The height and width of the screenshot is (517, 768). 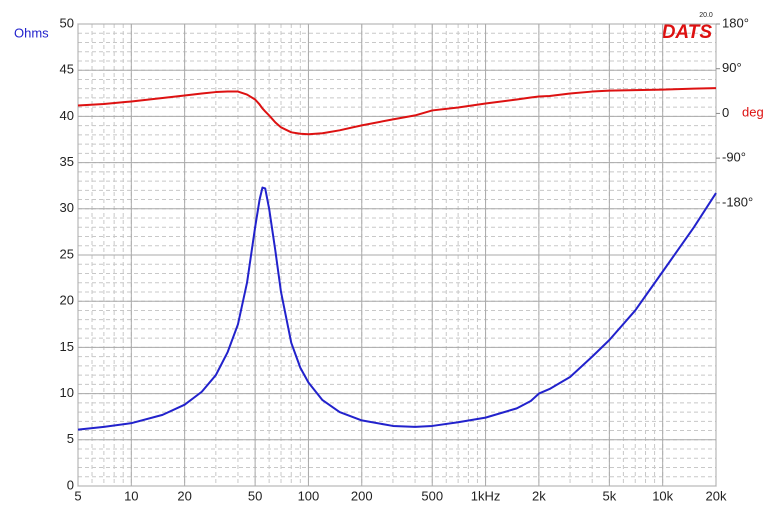 What do you see at coordinates (77, 495) in the screenshot?
I see `x-tick-label: 5` at bounding box center [77, 495].